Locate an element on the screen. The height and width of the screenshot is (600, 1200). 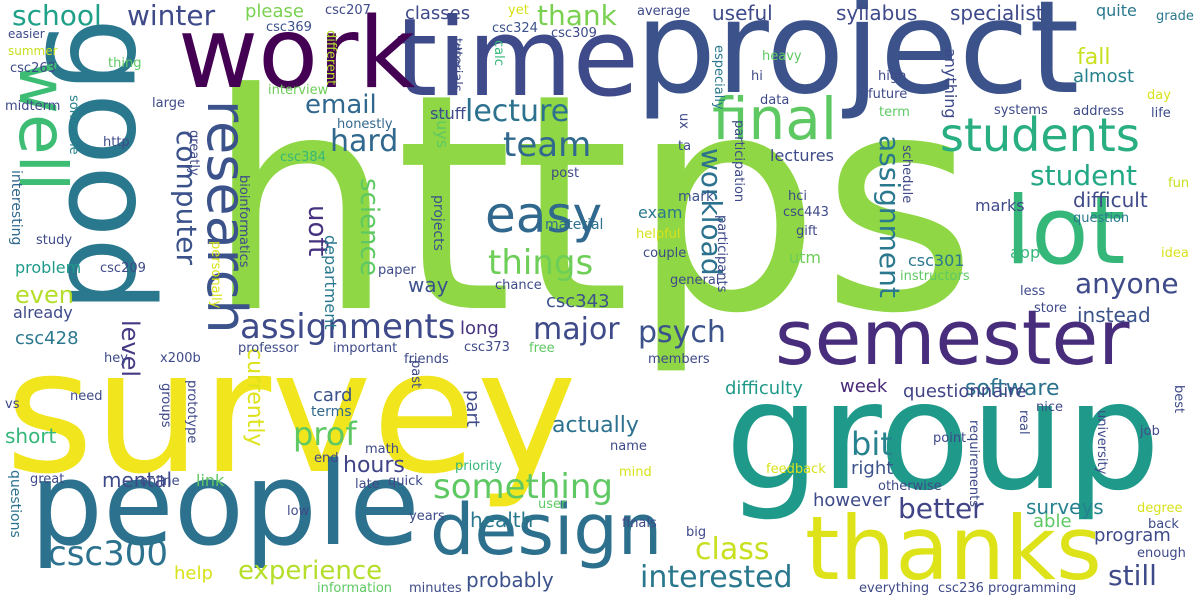
word: students is located at coordinates (1040, 135).